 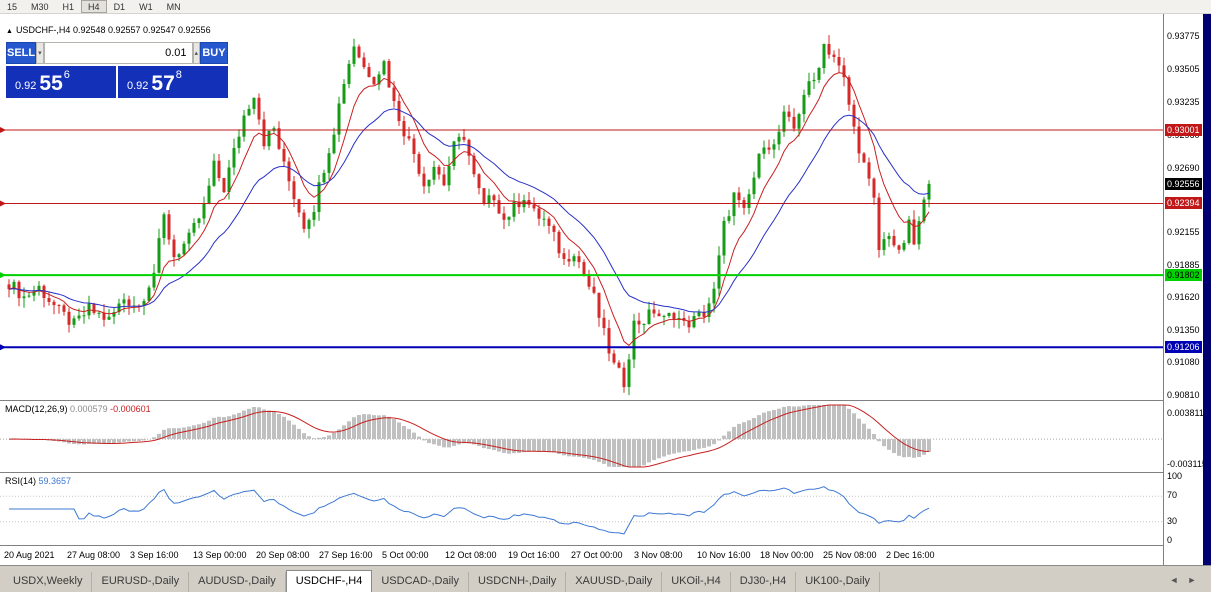 I want to click on buy-price-big-digits: 57, so click(x=163, y=83).